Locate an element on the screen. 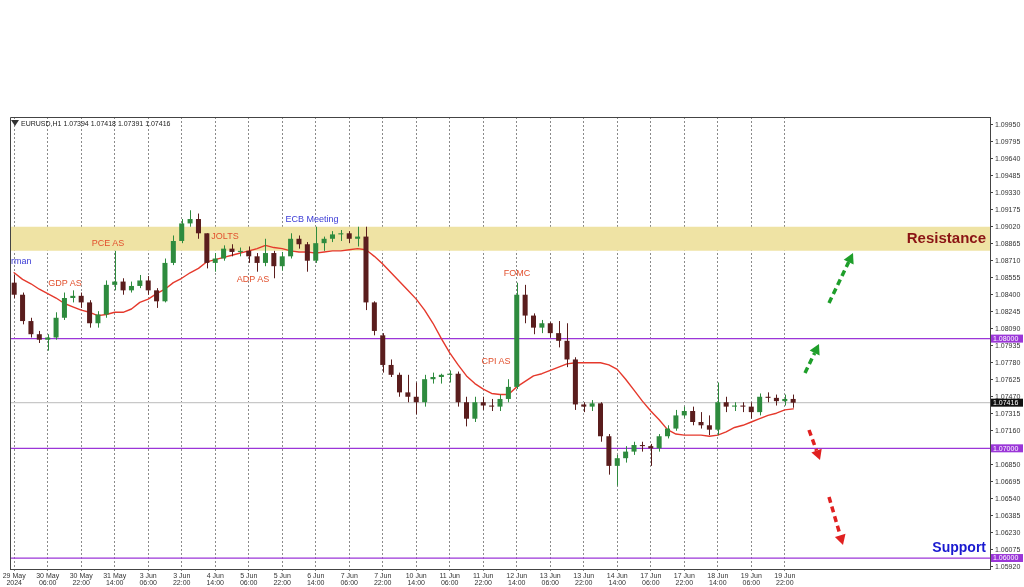  annotation: ECB Meeting is located at coordinates (312, 219).